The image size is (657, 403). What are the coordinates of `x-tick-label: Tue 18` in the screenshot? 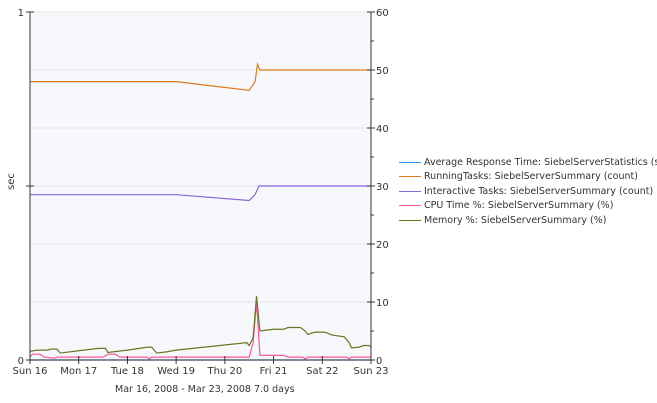 It's located at (127, 371).